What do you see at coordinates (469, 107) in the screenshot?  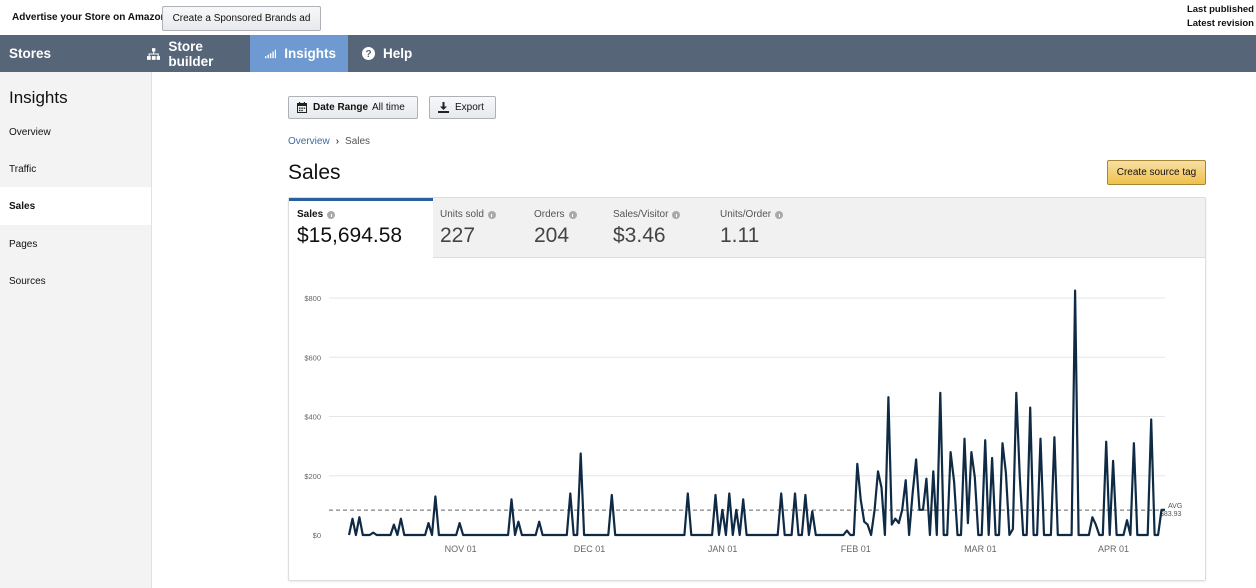 I see `export-label: Export` at bounding box center [469, 107].